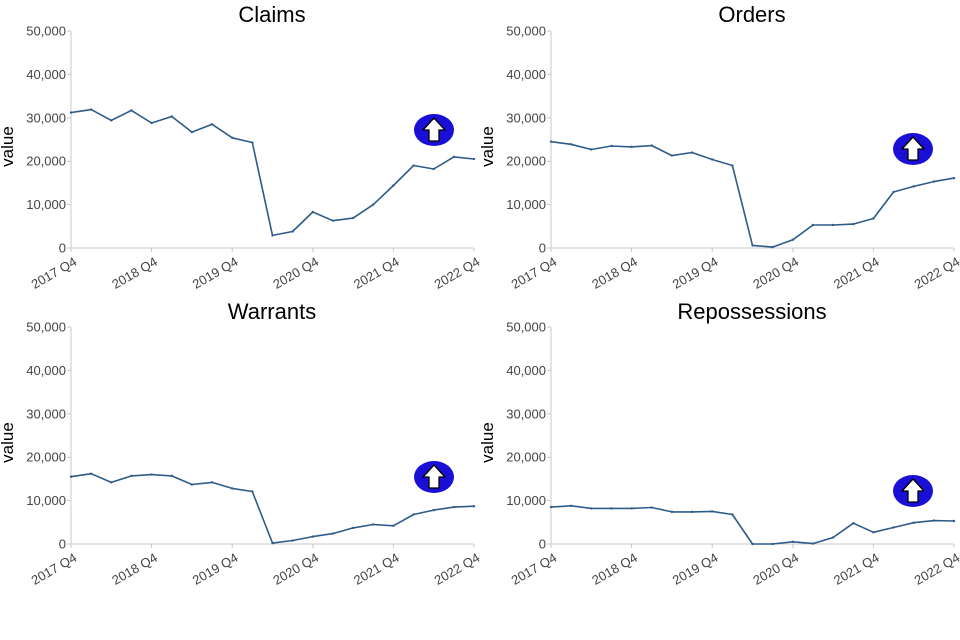  Describe the element at coordinates (695, 569) in the screenshot. I see `x-tick-label: 2019 Q4` at that location.